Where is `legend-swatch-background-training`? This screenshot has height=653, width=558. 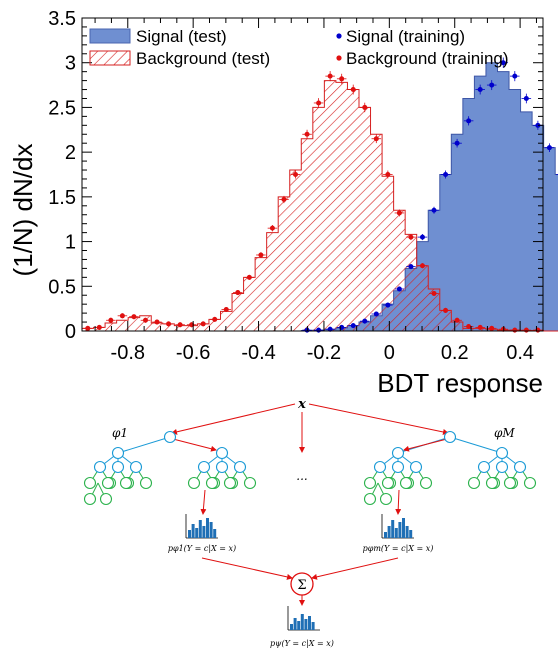 legend-swatch-background-training is located at coordinates (339, 58).